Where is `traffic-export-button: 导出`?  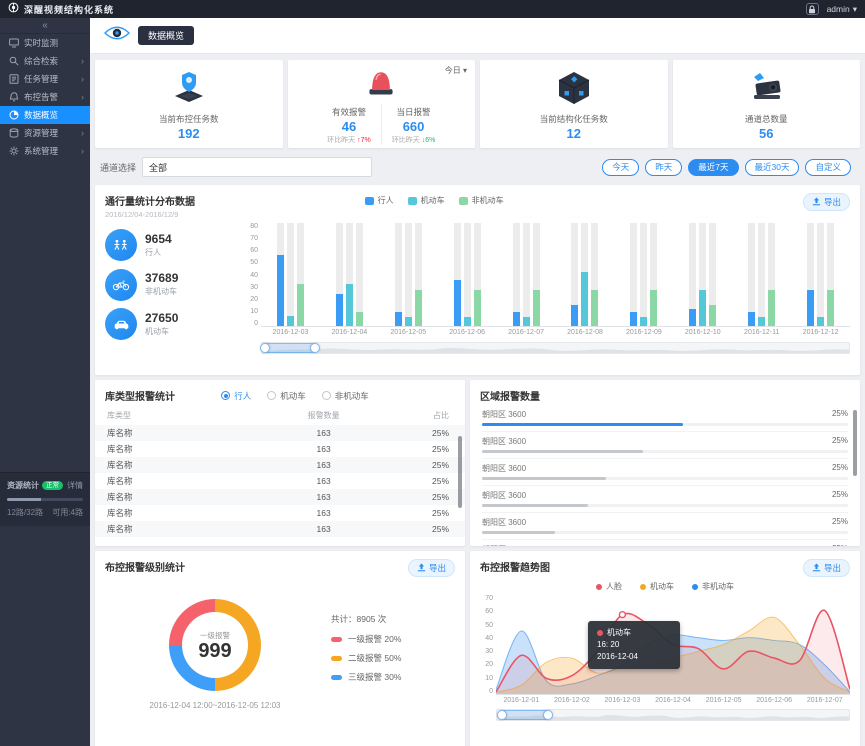
traffic-export-button: 导出 is located at coordinates (826, 202).